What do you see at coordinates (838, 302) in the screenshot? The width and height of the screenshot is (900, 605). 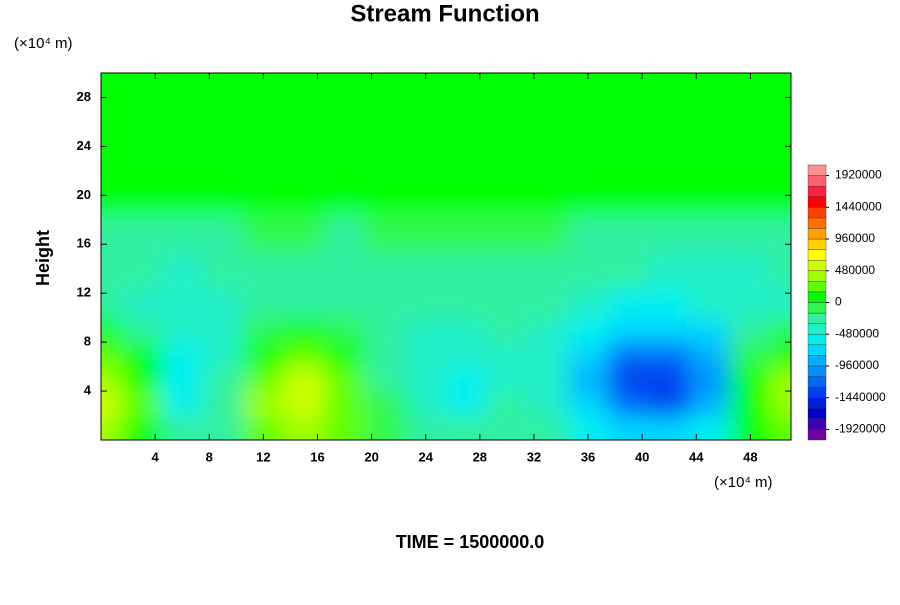 I see `colorbar-label: 0` at bounding box center [838, 302].